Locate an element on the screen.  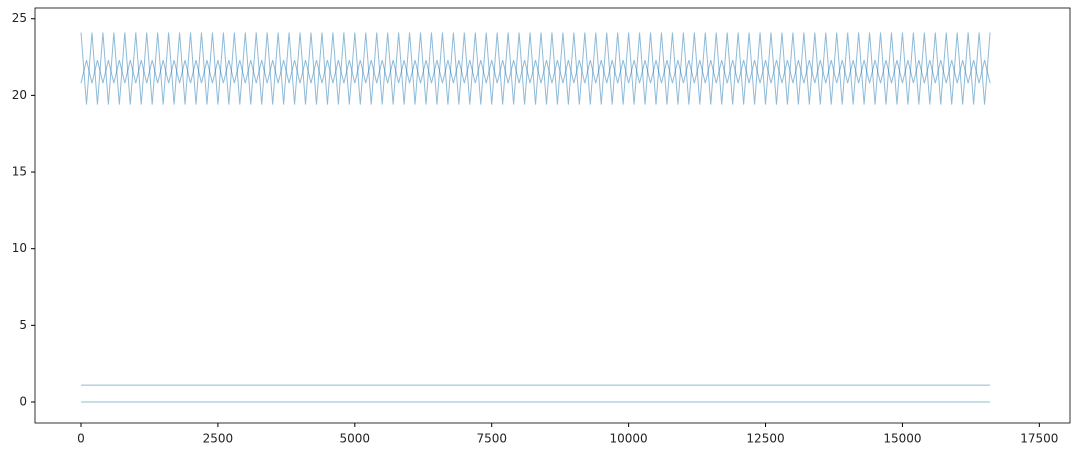
y-tick-label: 10 is located at coordinates (19, 248).